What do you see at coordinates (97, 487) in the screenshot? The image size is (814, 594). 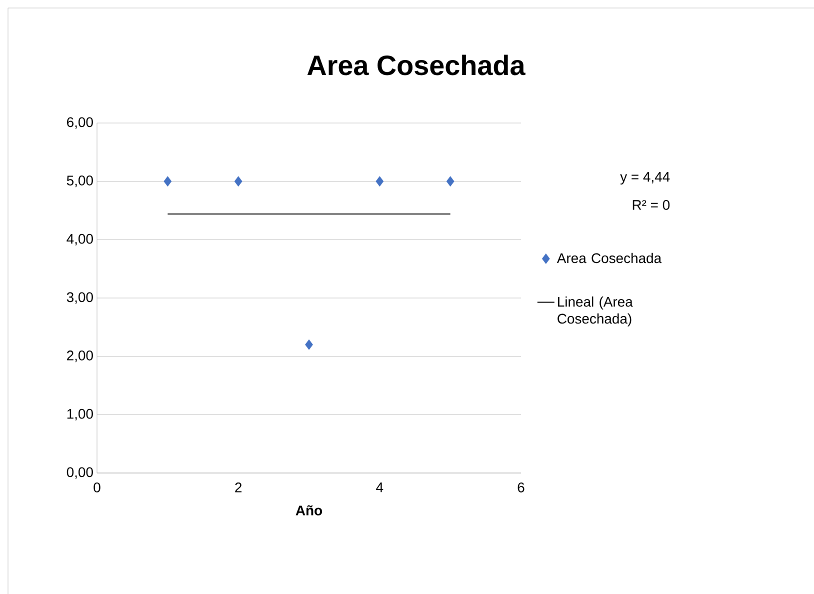 I see `x-tick-label: 0` at bounding box center [97, 487].